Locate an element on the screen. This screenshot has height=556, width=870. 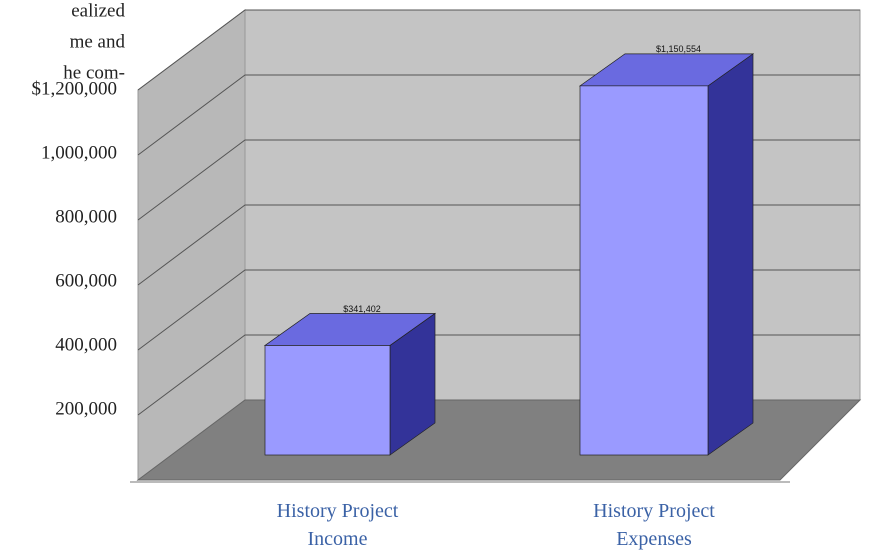
text-fragment: me and is located at coordinates (98, 41).